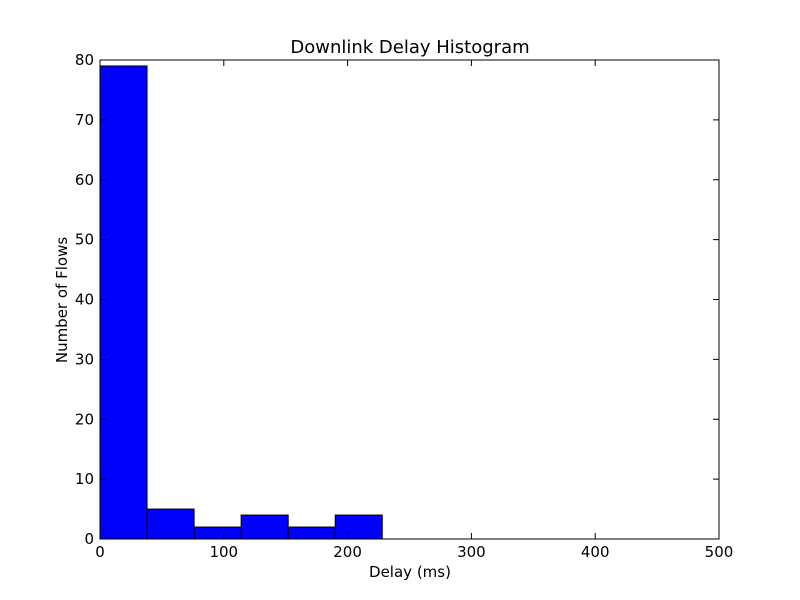 The height and width of the screenshot is (600, 800). What do you see at coordinates (471, 552) in the screenshot?
I see `x-tick-label-3: 300` at bounding box center [471, 552].